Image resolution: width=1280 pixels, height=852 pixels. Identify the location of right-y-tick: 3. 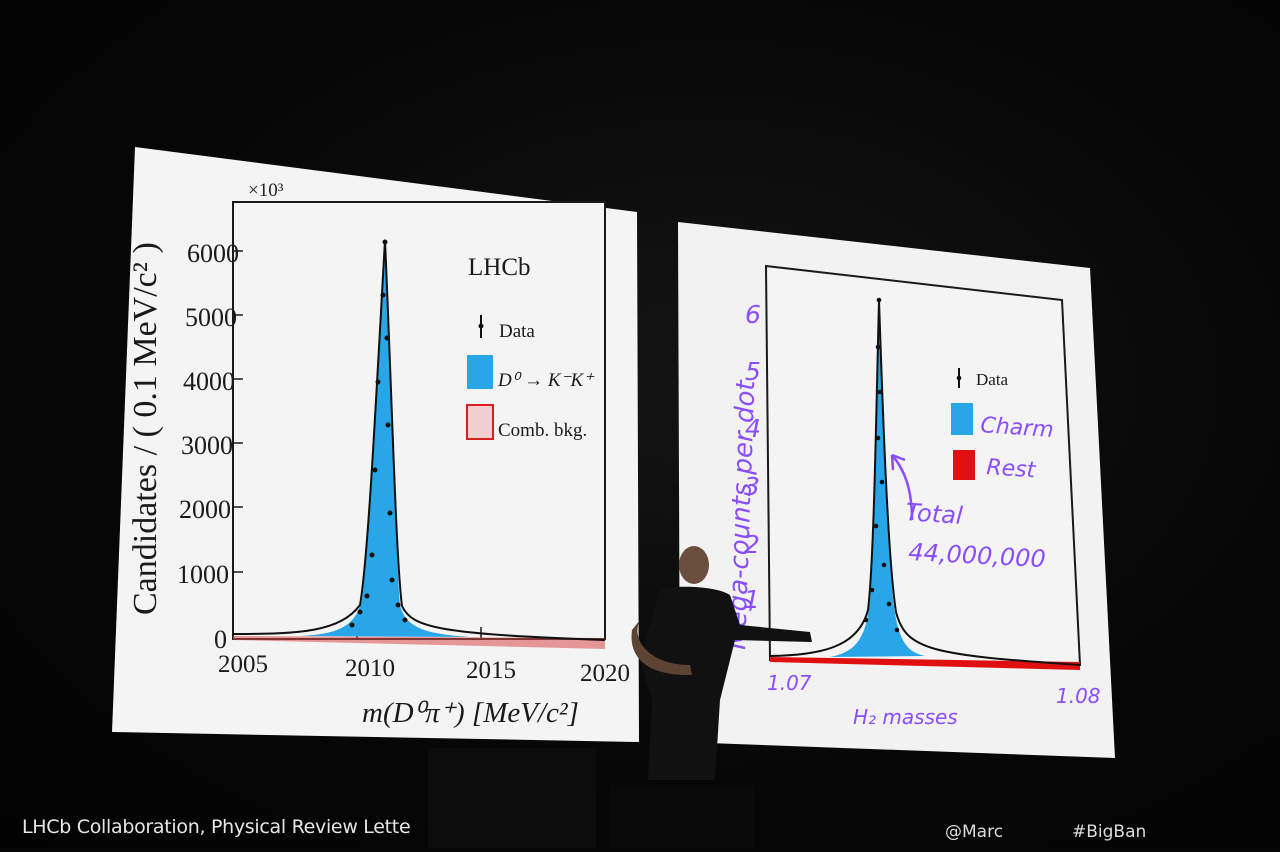
(752, 486).